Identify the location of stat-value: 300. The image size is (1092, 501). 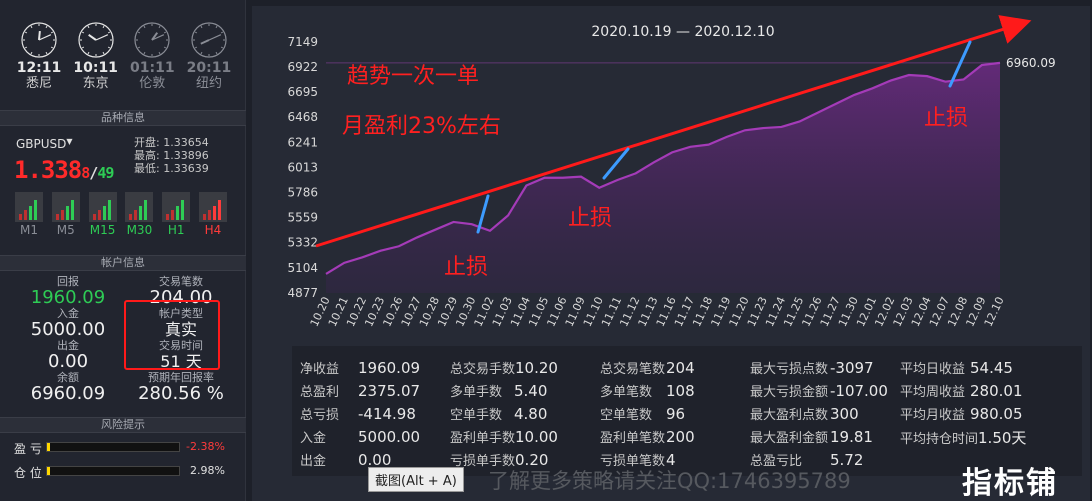
(844, 414).